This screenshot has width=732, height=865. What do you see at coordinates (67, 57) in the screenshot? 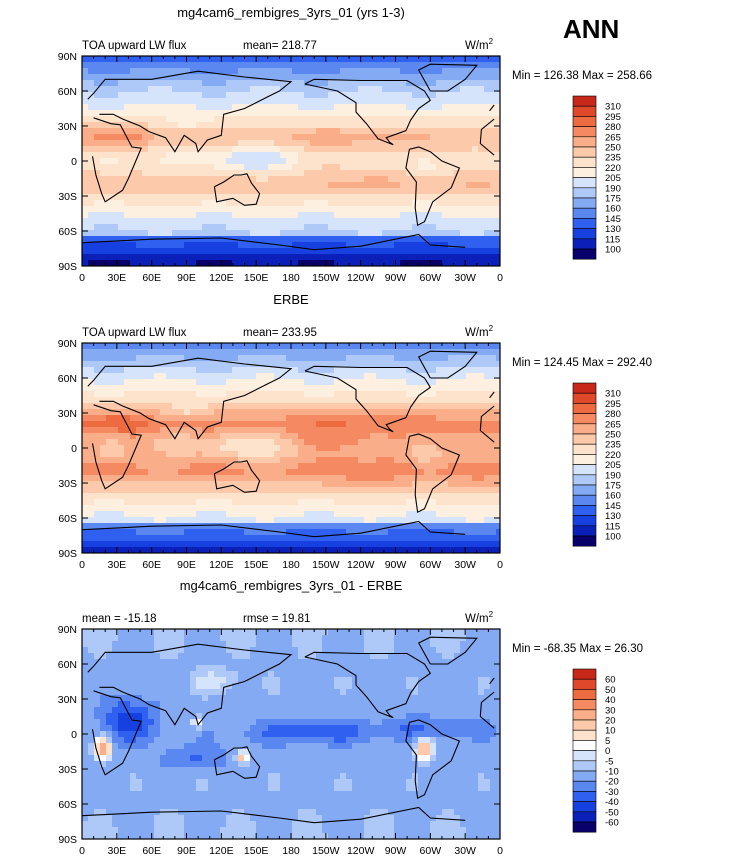
I see `y-tick-label: 90N` at bounding box center [67, 57].